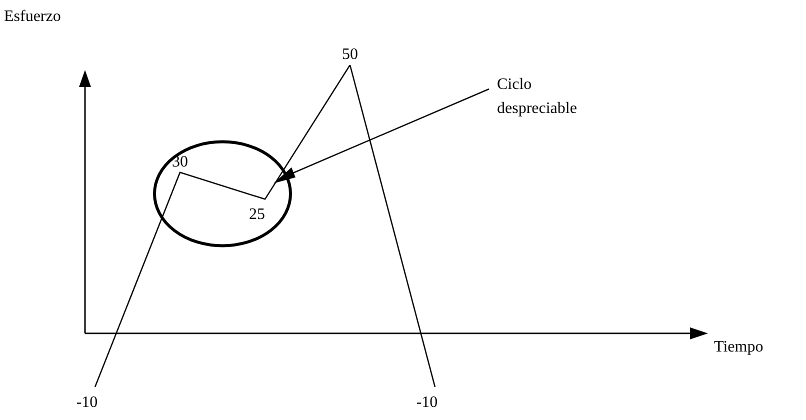  Describe the element at coordinates (350, 54) in the screenshot. I see `data-label: 50` at that location.